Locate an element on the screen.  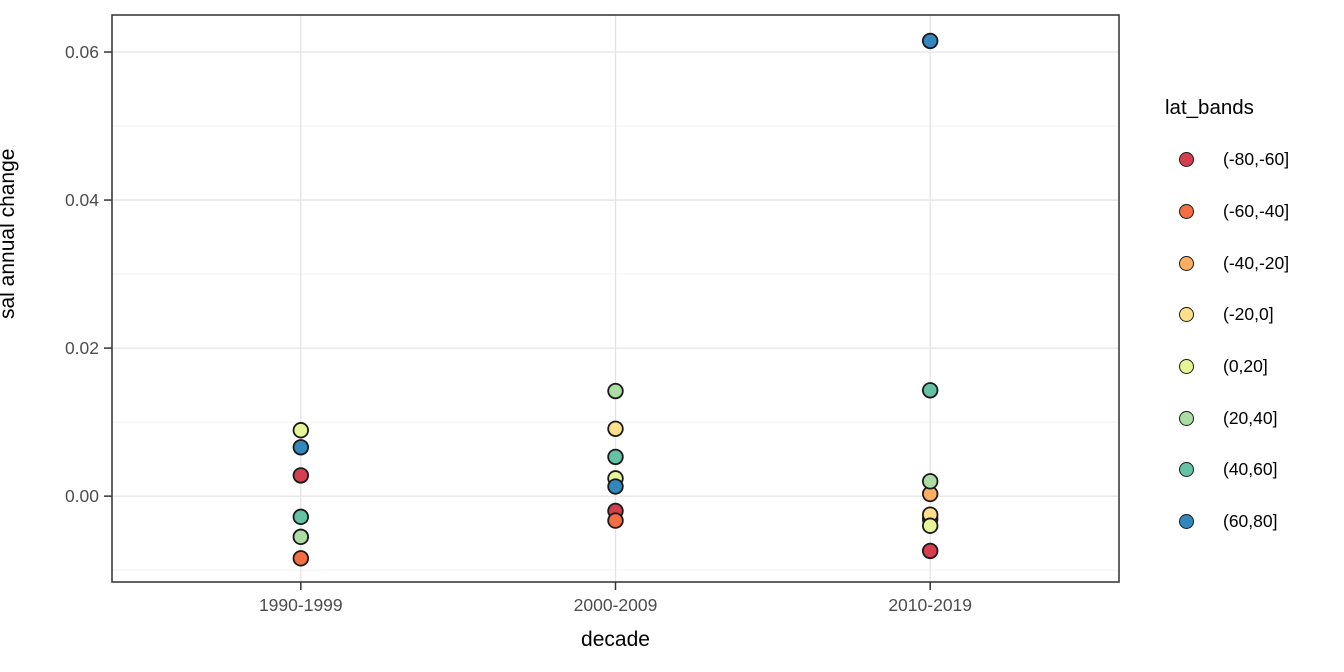
legend-item-label: (60,80] is located at coordinates (1250, 521).